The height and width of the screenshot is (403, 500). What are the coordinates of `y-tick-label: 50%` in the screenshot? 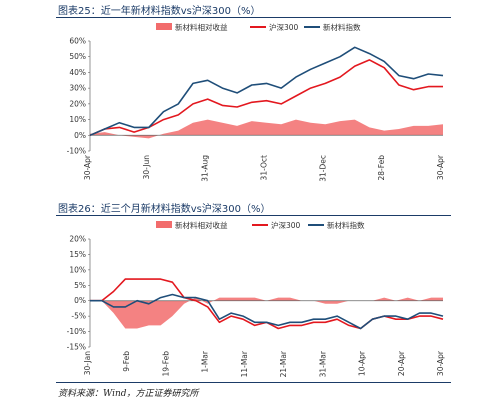 It's located at (77, 56).